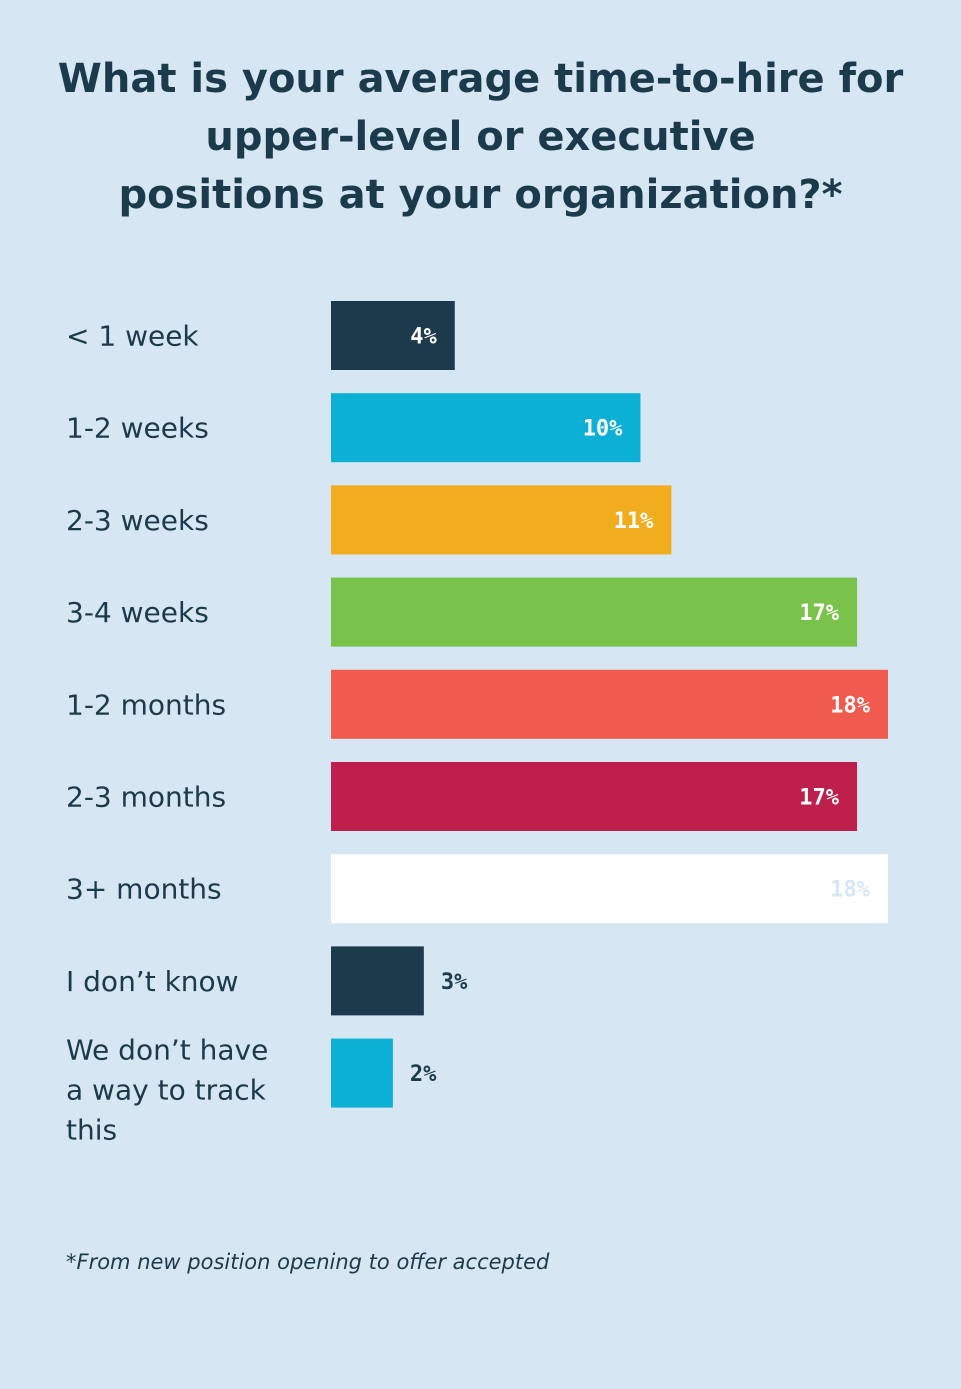 The height and width of the screenshot is (1389, 961). What do you see at coordinates (132, 336) in the screenshot?
I see `category-label-0: < 1 week` at bounding box center [132, 336].